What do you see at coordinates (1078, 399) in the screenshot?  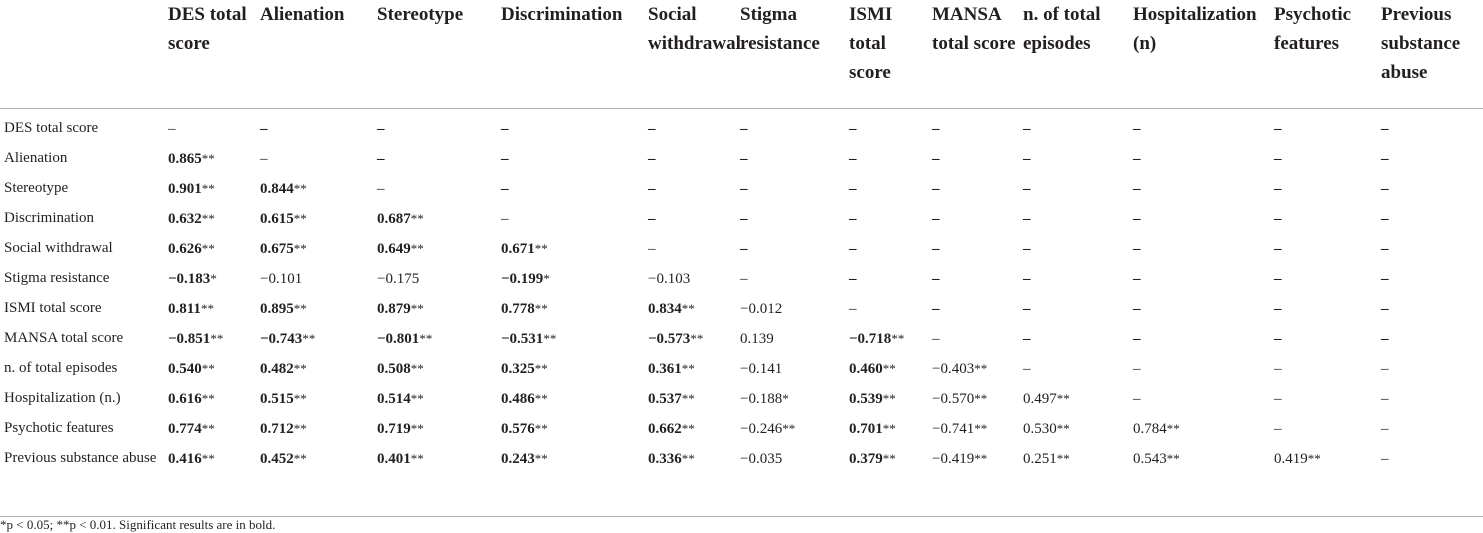 I see `table-cell: 0.497**` at bounding box center [1078, 399].